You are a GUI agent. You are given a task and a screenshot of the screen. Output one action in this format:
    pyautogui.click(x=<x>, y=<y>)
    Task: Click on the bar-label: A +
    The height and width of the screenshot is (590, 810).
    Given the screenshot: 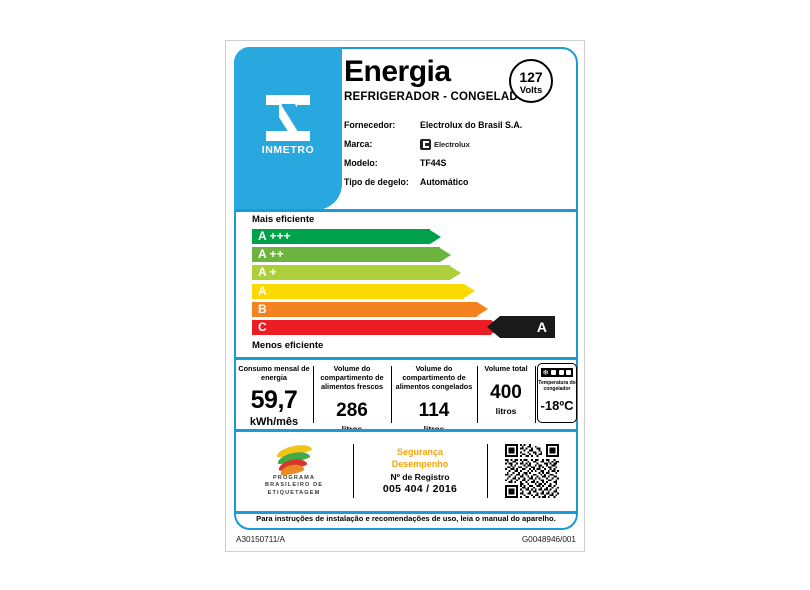 What is the action you would take?
    pyautogui.click(x=267, y=272)
    